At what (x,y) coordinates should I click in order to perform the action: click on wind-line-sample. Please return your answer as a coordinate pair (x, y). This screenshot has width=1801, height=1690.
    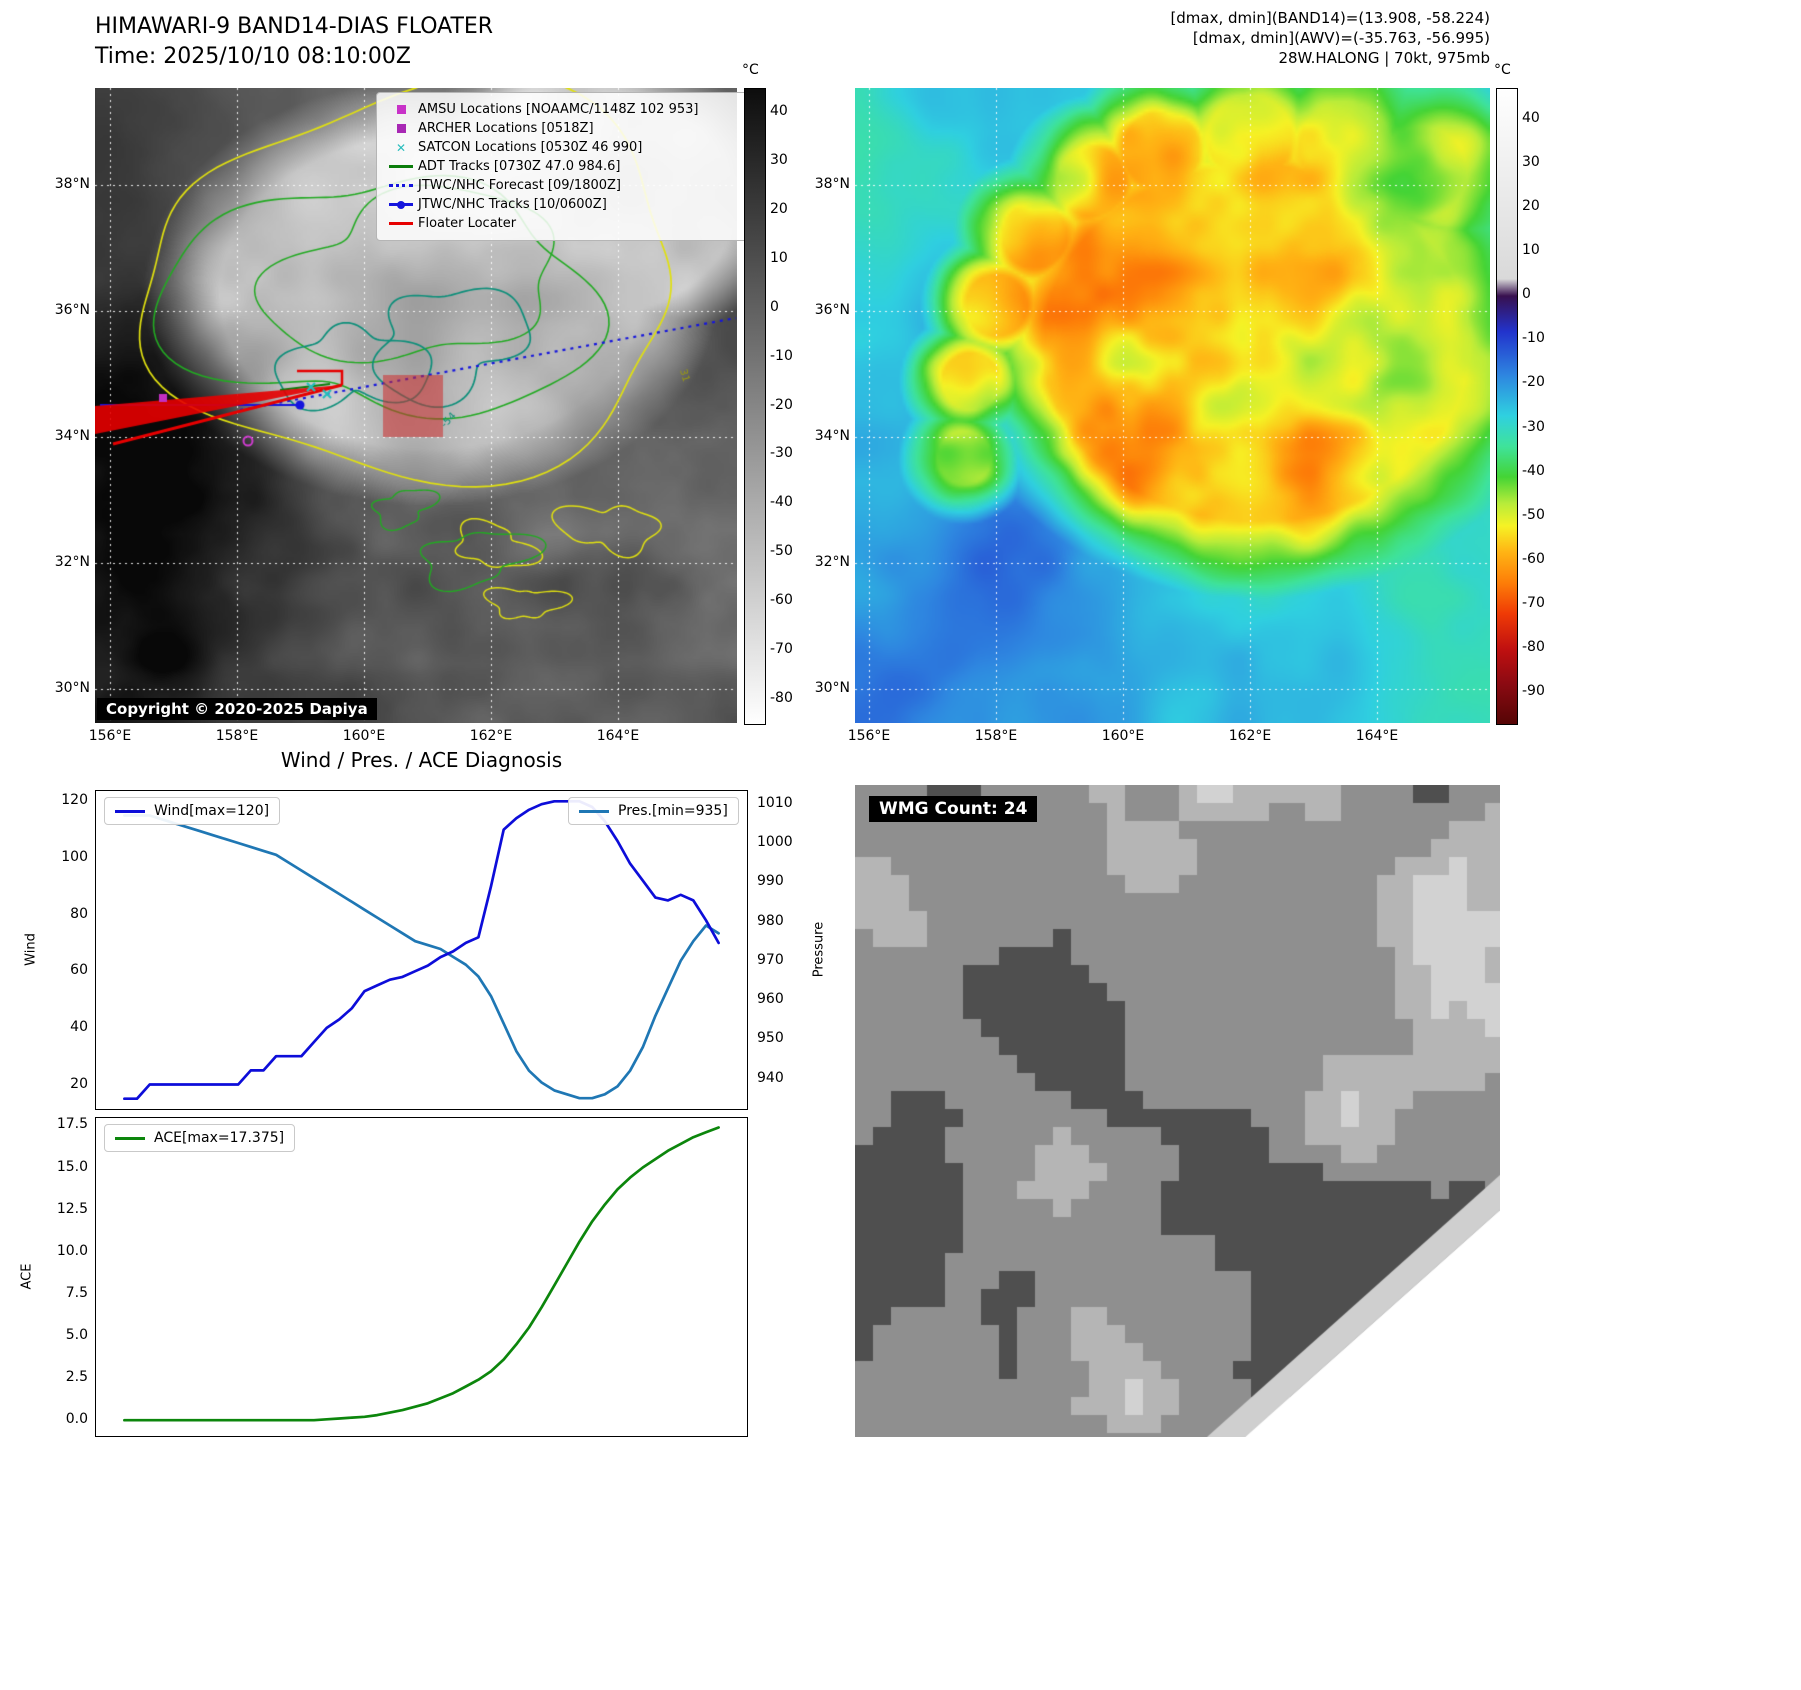
    Looking at the image, I should click on (130, 811).